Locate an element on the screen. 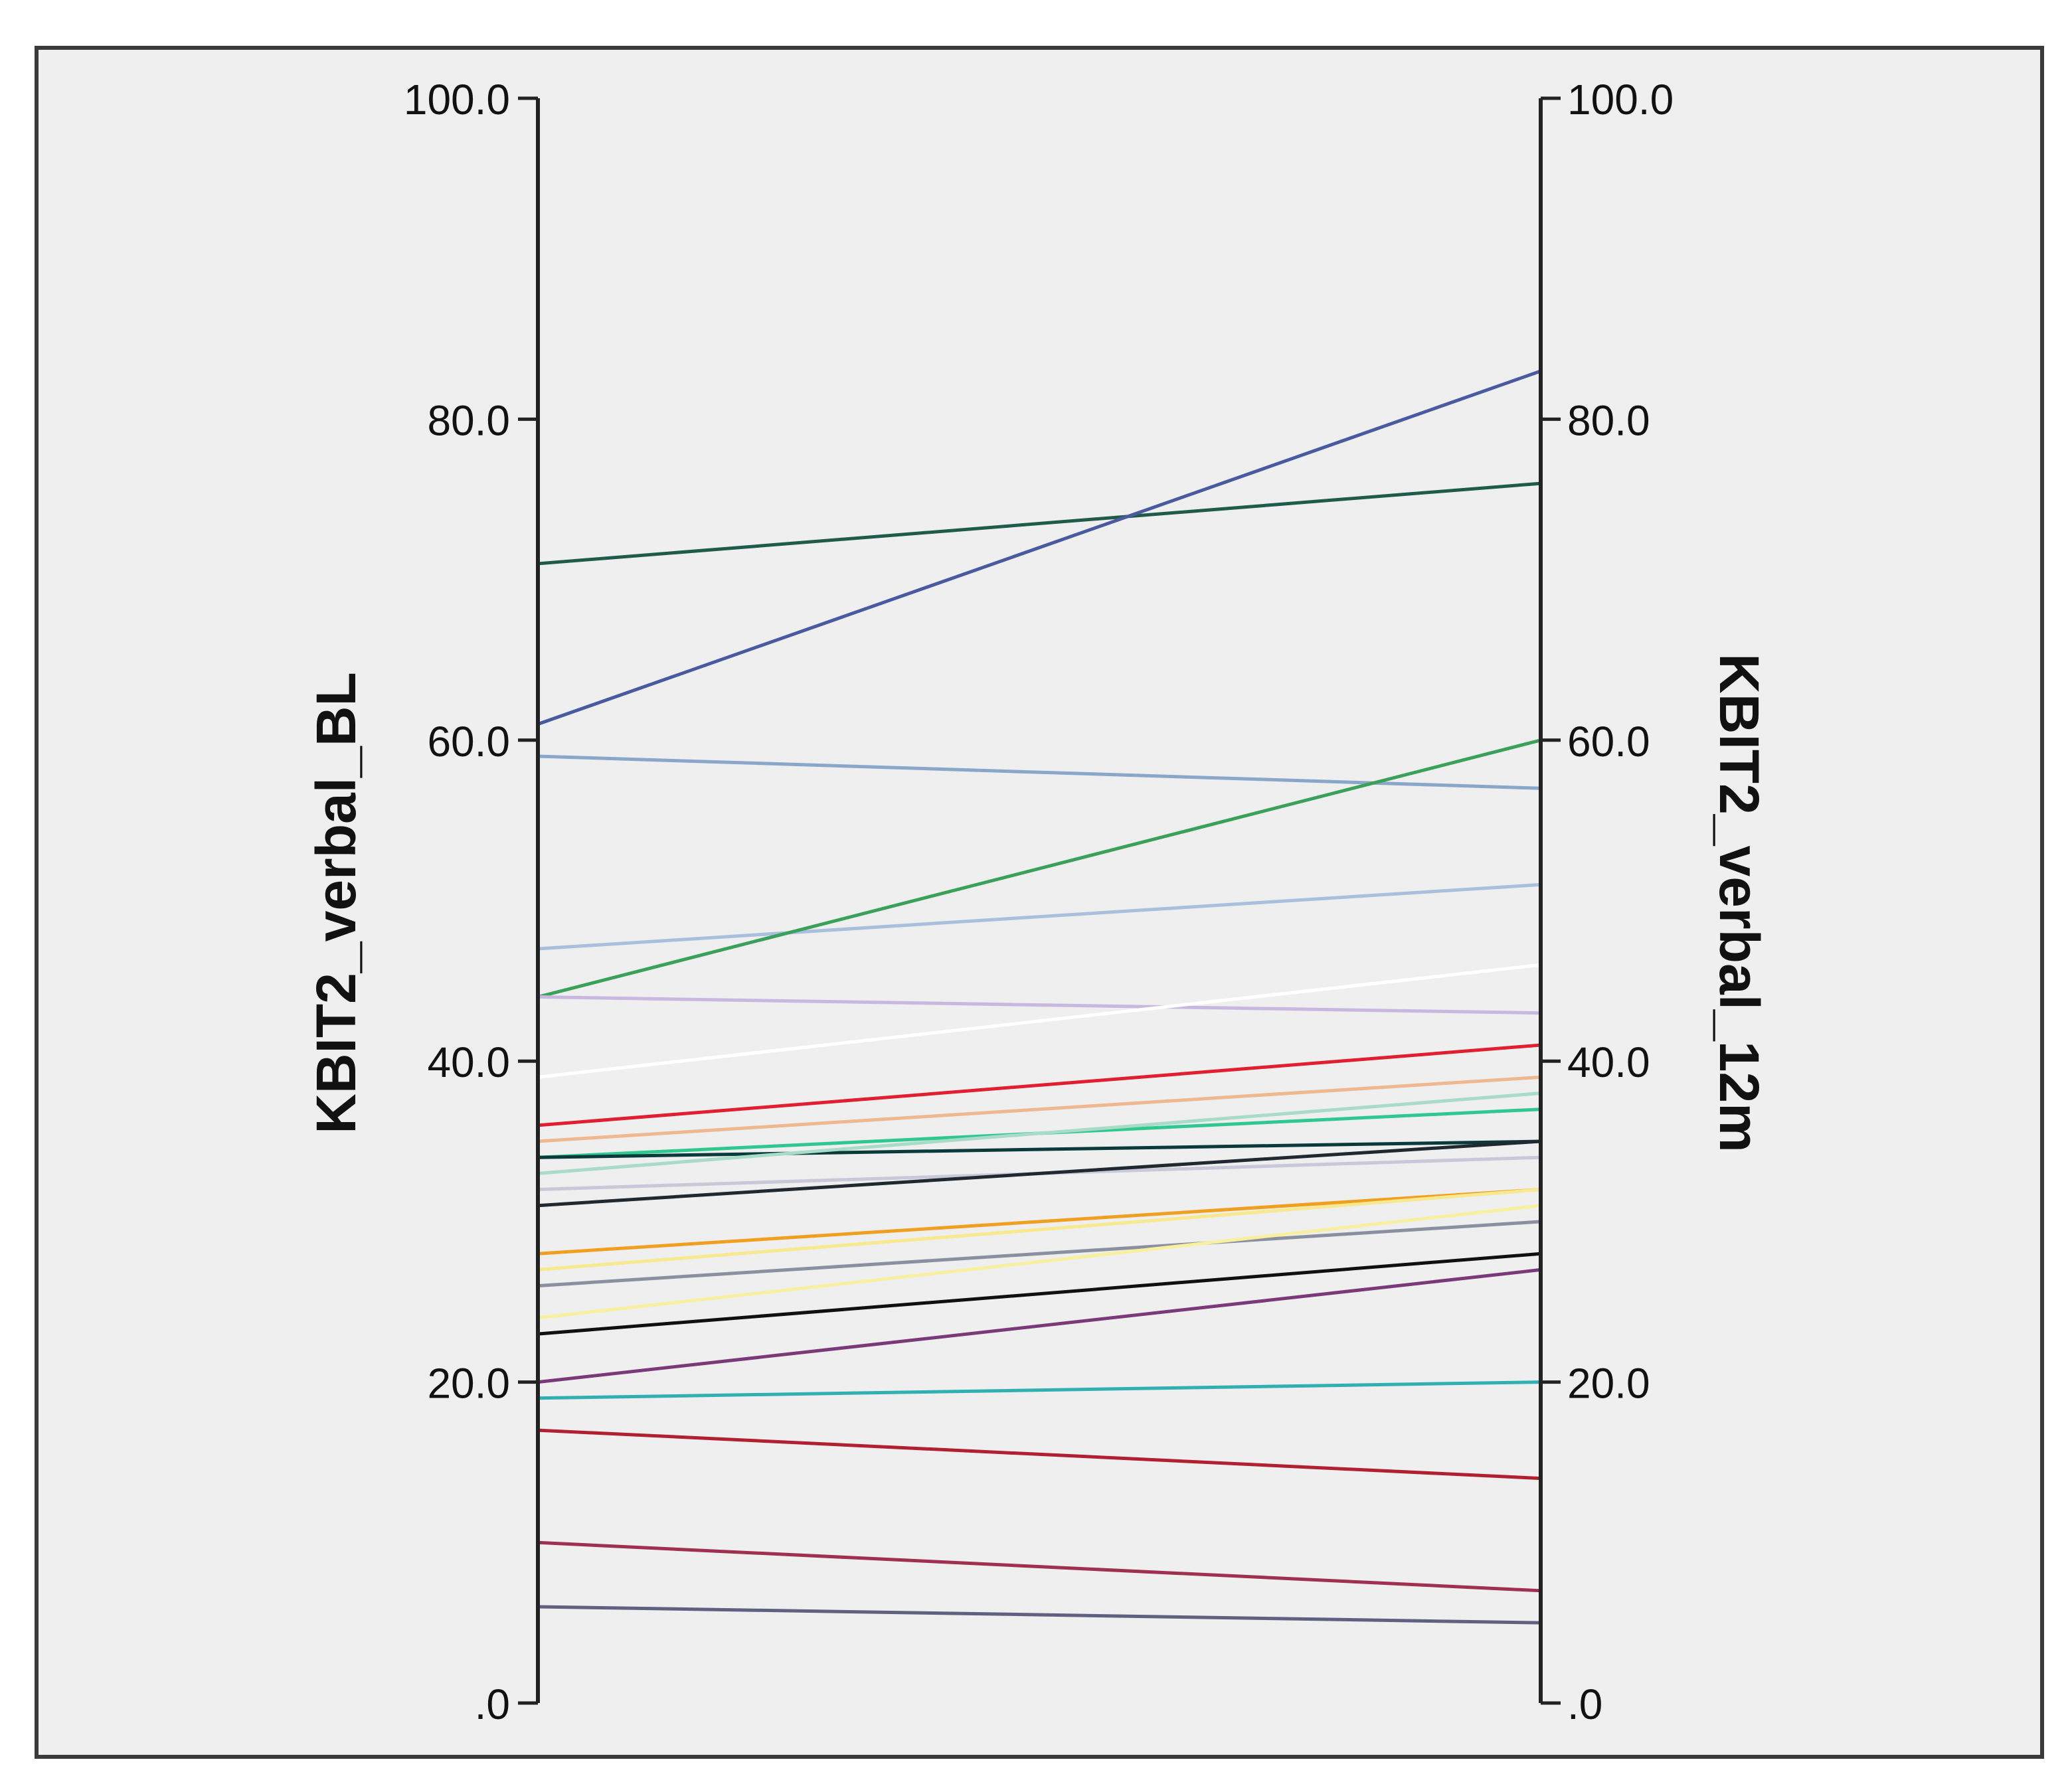 The width and height of the screenshot is (2068, 1792). left-tick-label-2: 40.0 is located at coordinates (468, 1062).